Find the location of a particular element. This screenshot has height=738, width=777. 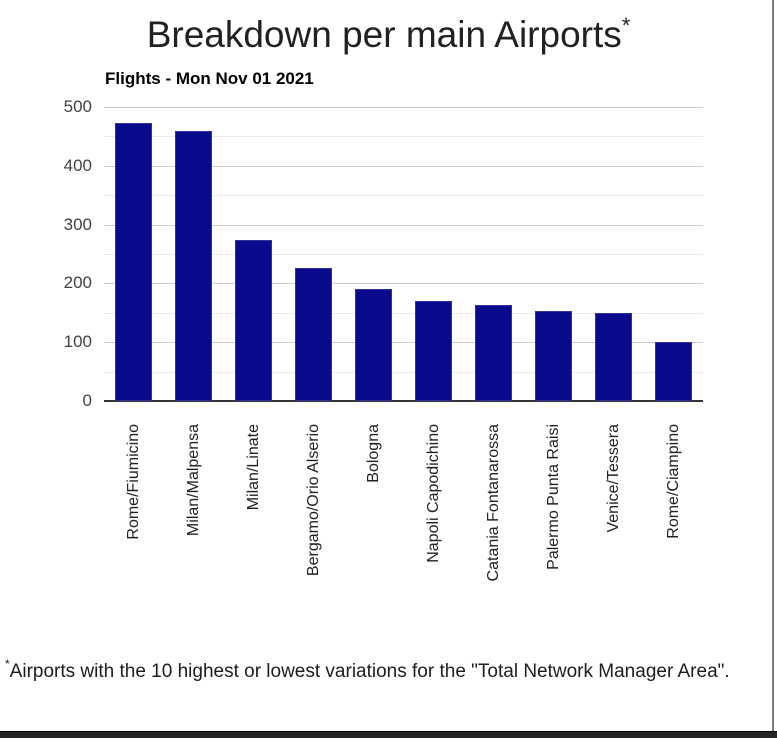

window-bottom-edge is located at coordinates (388, 734).